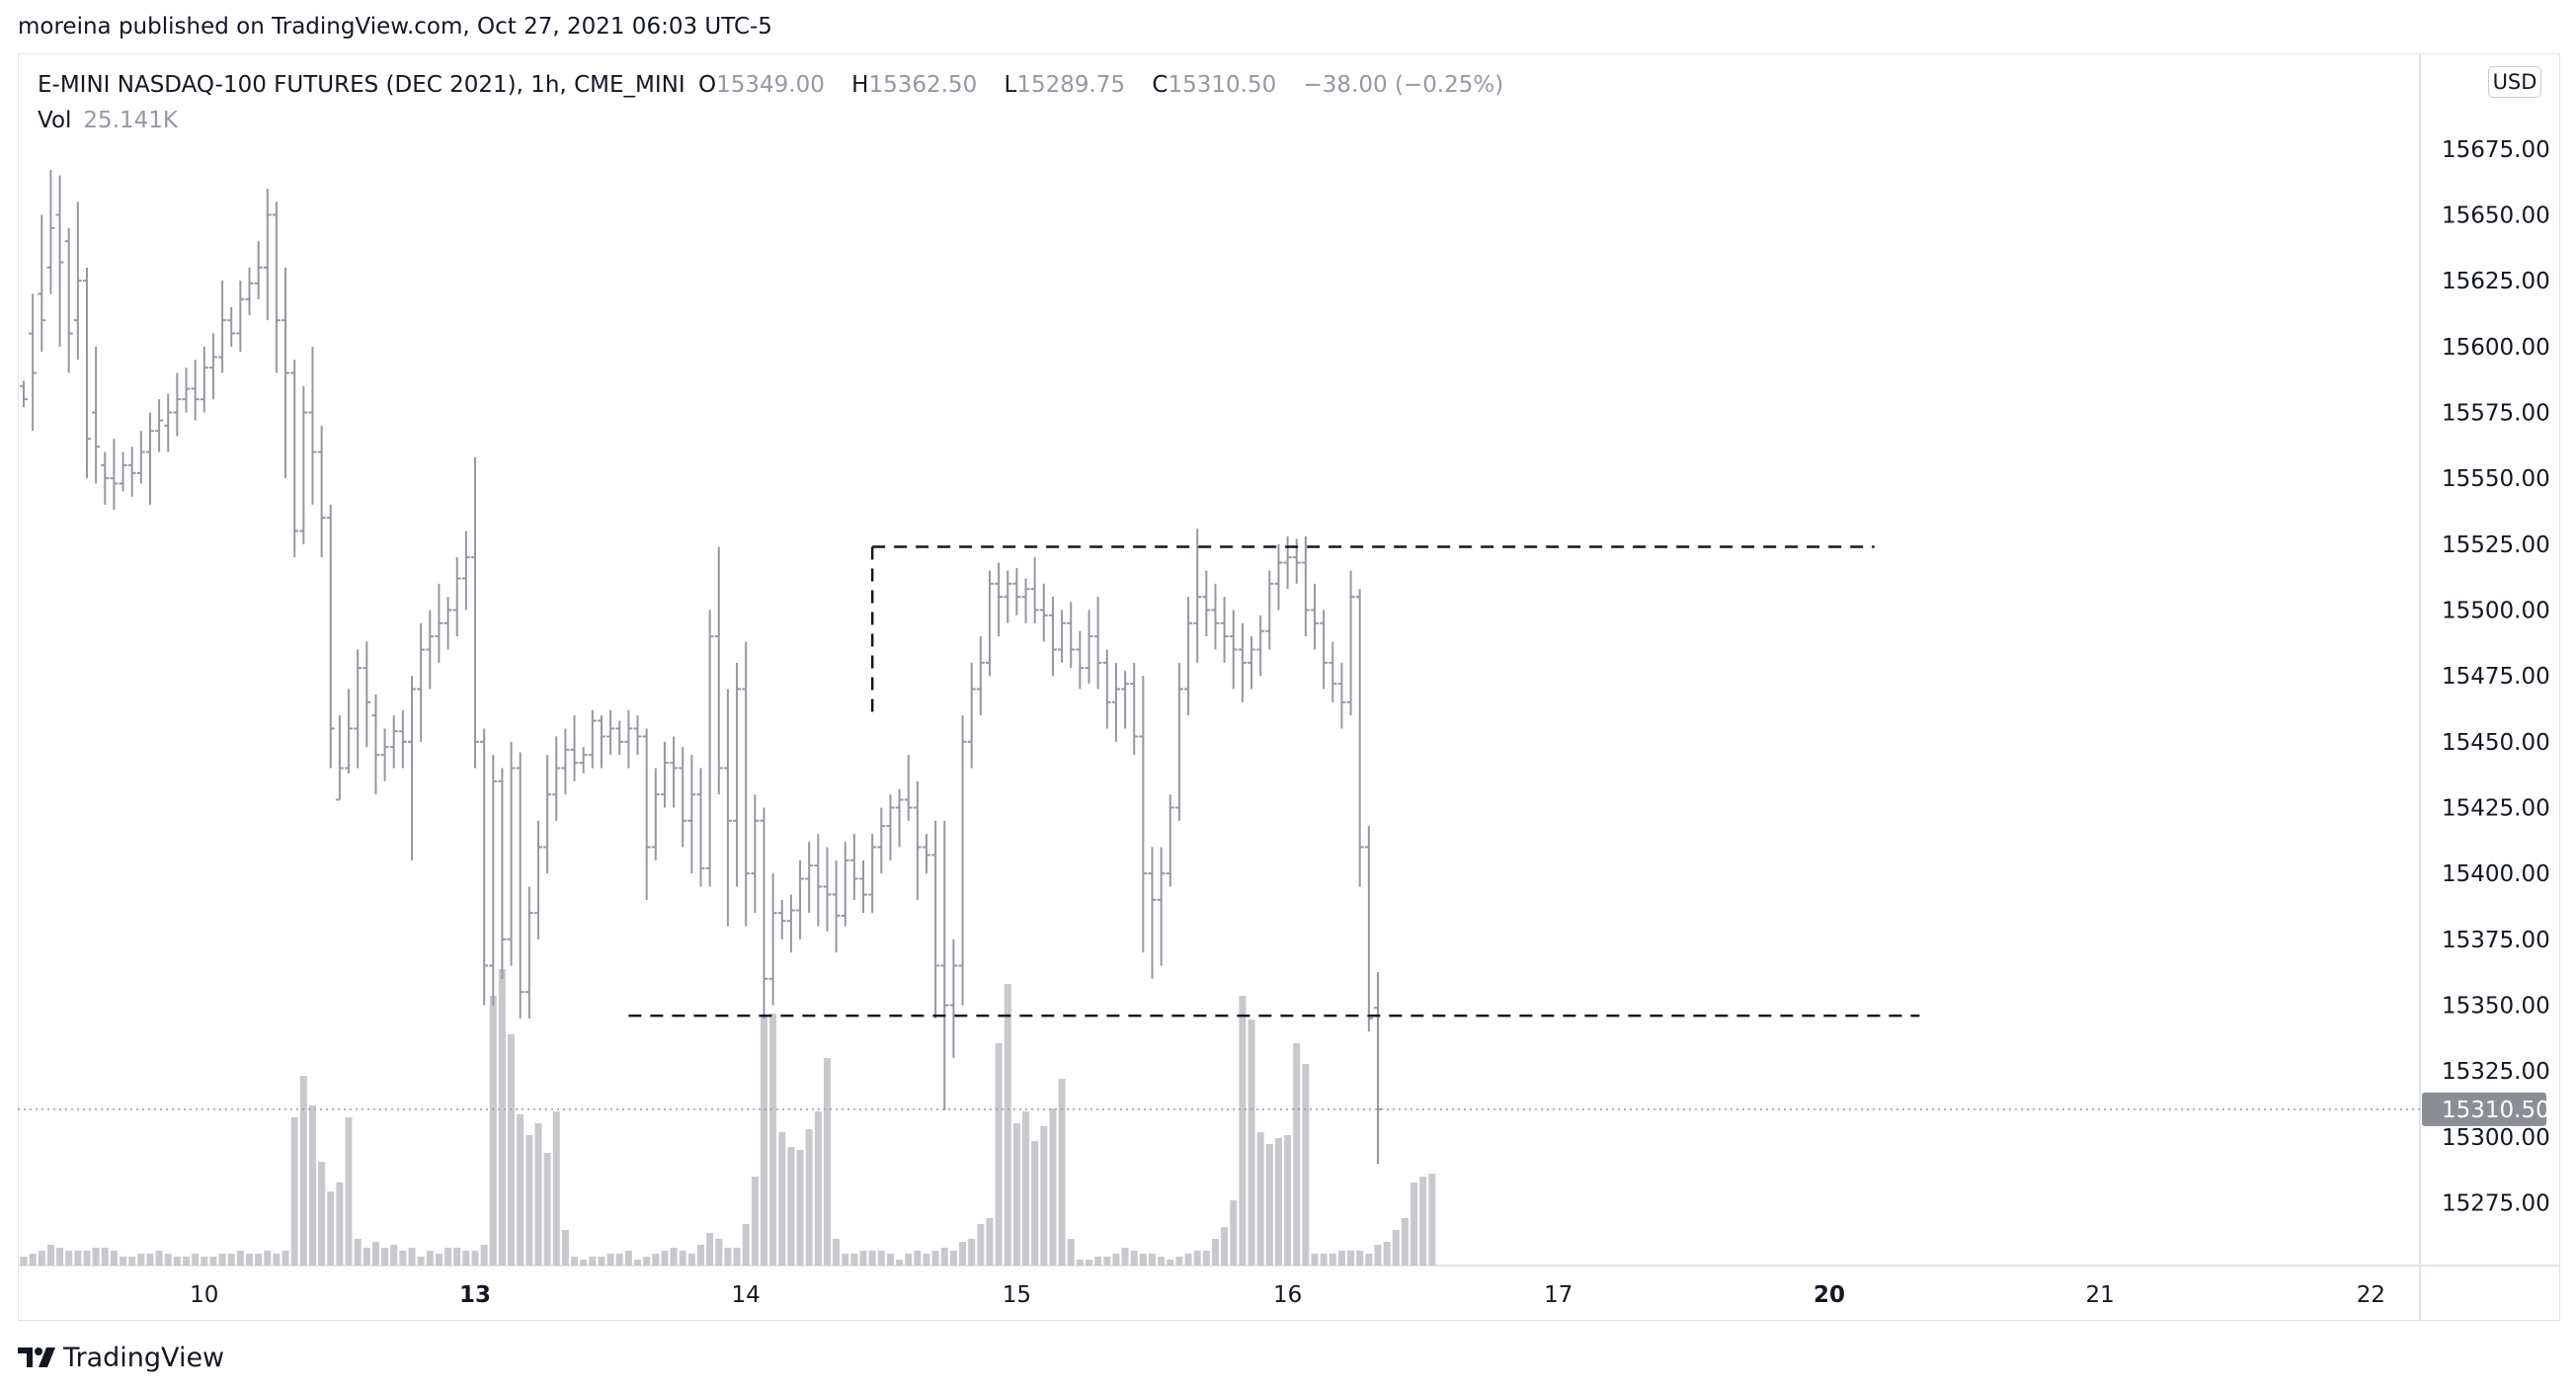 The width and height of the screenshot is (2576, 1389). I want to click on time-axis: 10 13 14 15 16 17 20 21 22, so click(1287, 1295).